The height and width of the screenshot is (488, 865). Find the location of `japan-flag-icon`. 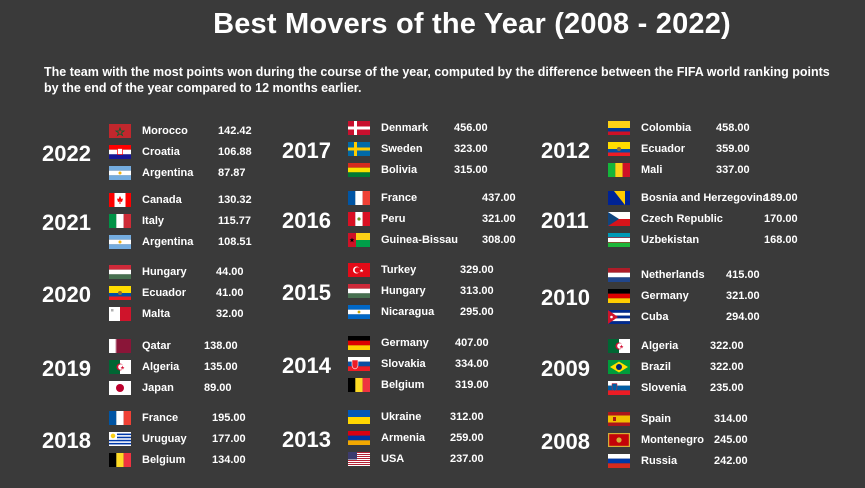

japan-flag-icon is located at coordinates (120, 388).